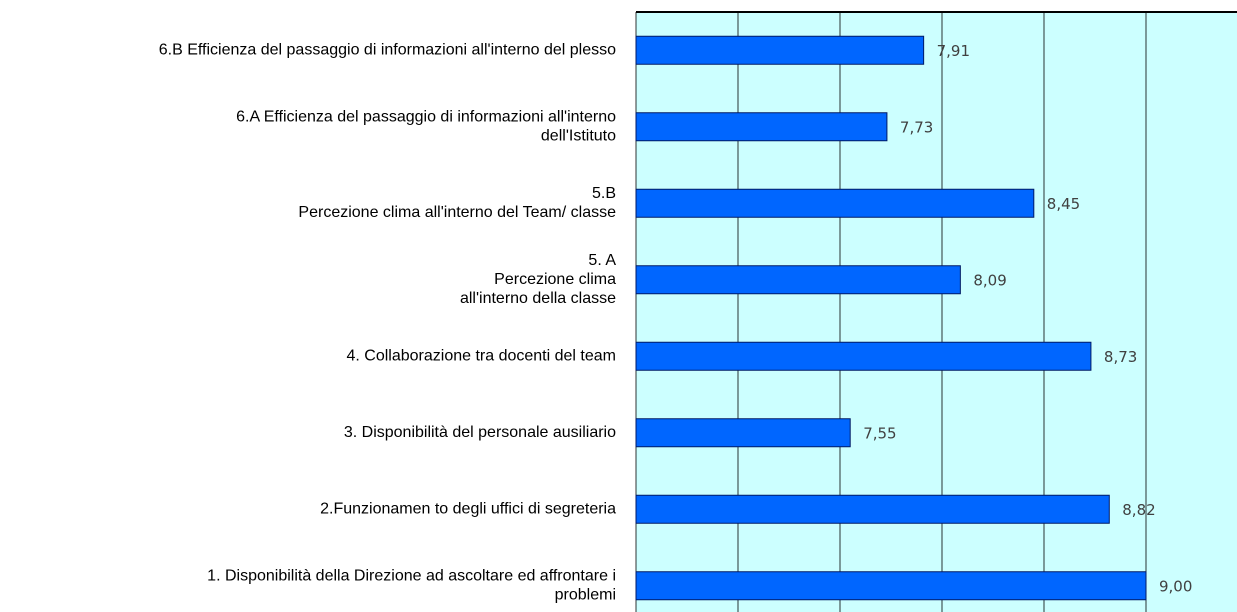  I want to click on value-label: 8,82, so click(1138, 510).